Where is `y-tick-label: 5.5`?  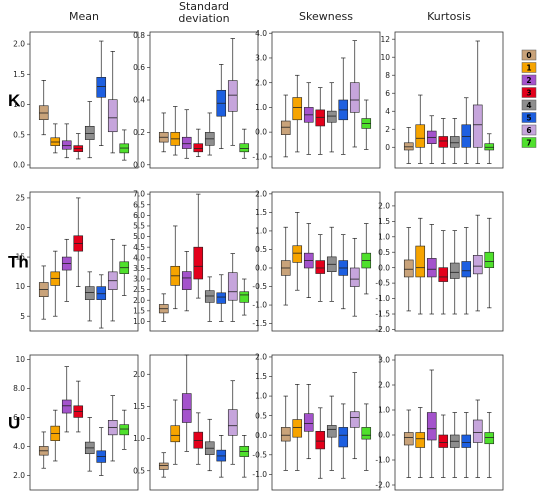 y-tick-label: 5.5 is located at coordinates (139, 226).